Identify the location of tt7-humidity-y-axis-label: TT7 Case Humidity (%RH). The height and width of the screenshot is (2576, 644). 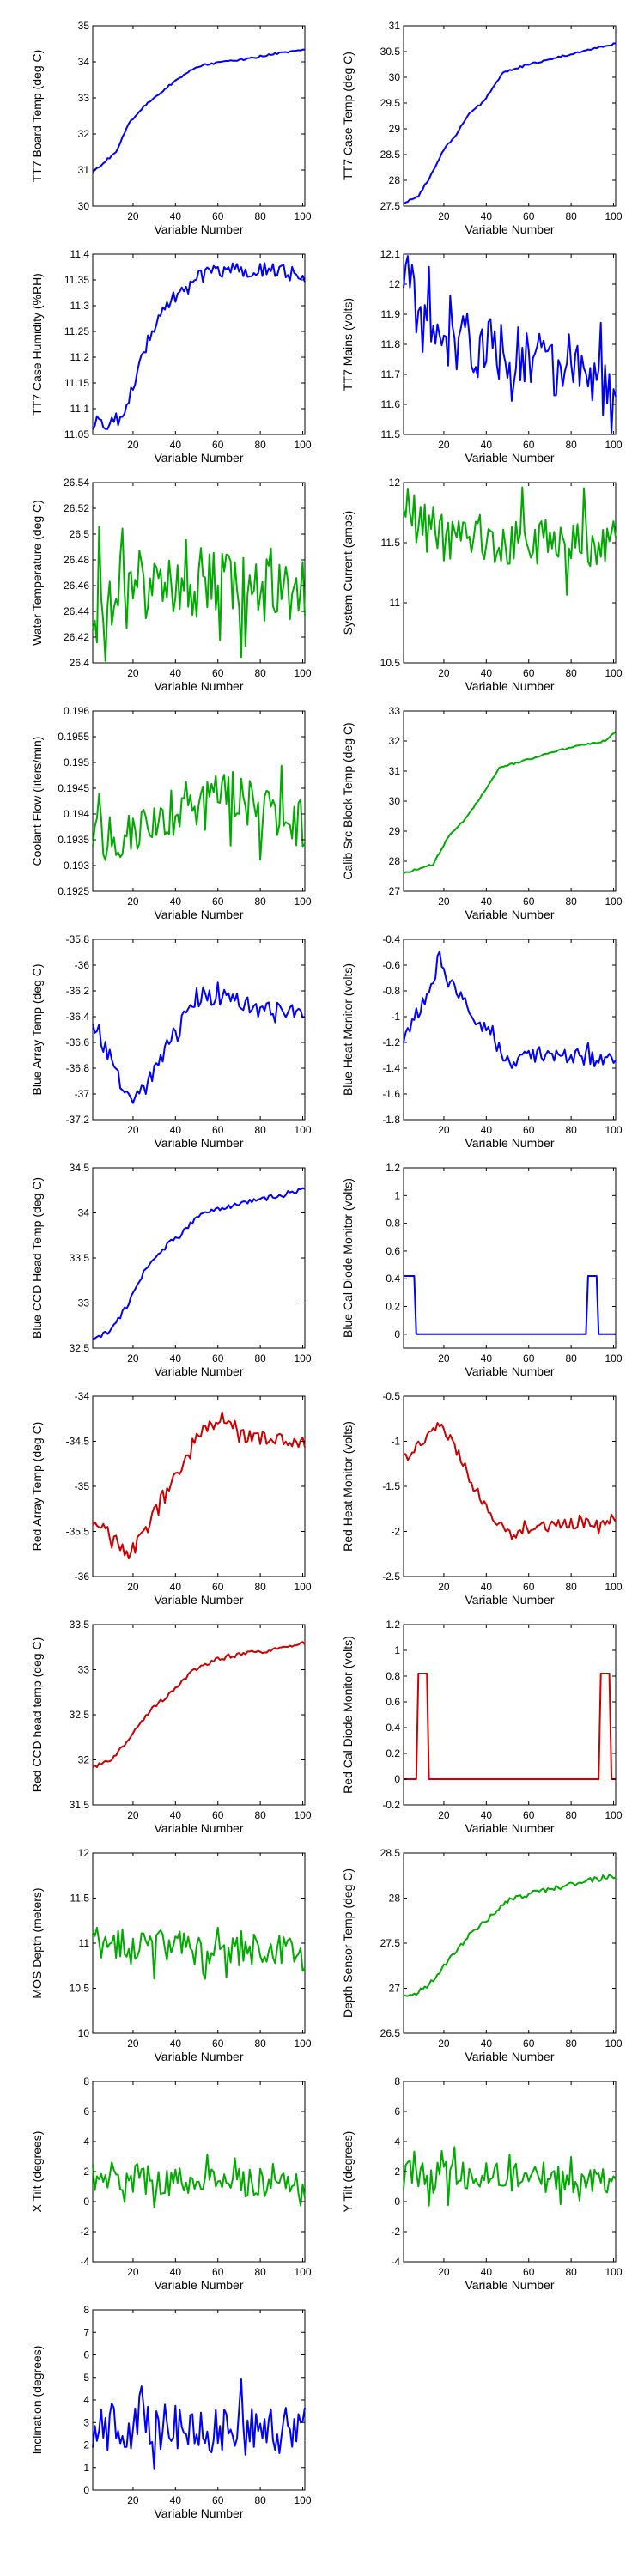
(37, 345).